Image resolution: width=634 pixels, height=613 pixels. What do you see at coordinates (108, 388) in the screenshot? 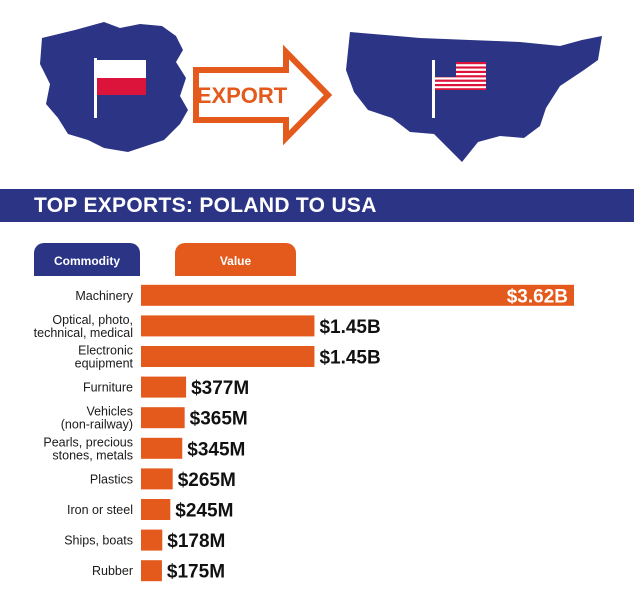
I see `category-label-3: Furniture` at bounding box center [108, 388].